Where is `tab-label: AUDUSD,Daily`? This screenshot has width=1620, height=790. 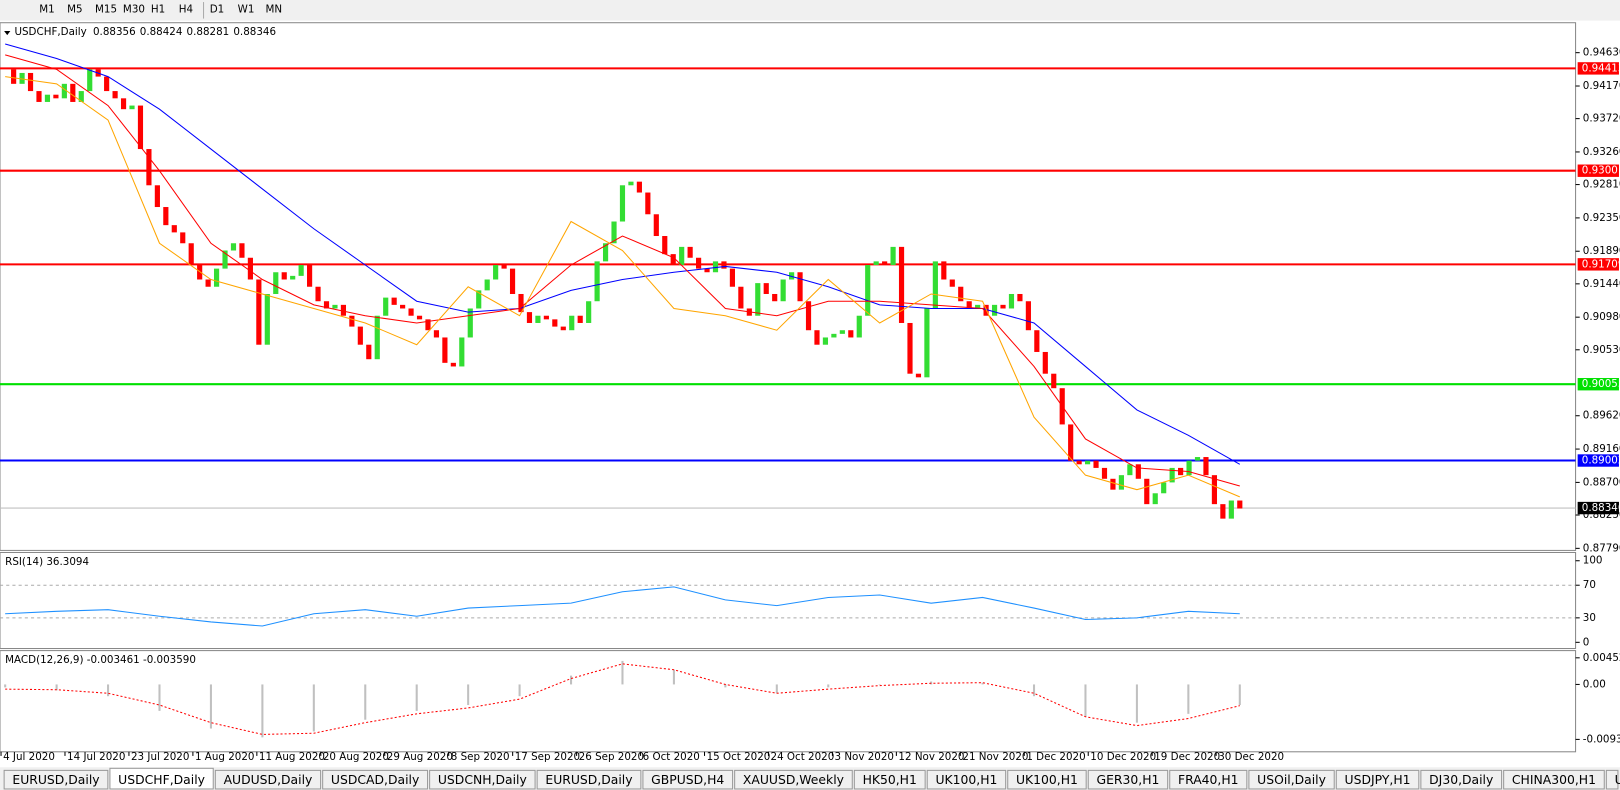
tab-label: AUDUSD,Daily is located at coordinates (268, 779).